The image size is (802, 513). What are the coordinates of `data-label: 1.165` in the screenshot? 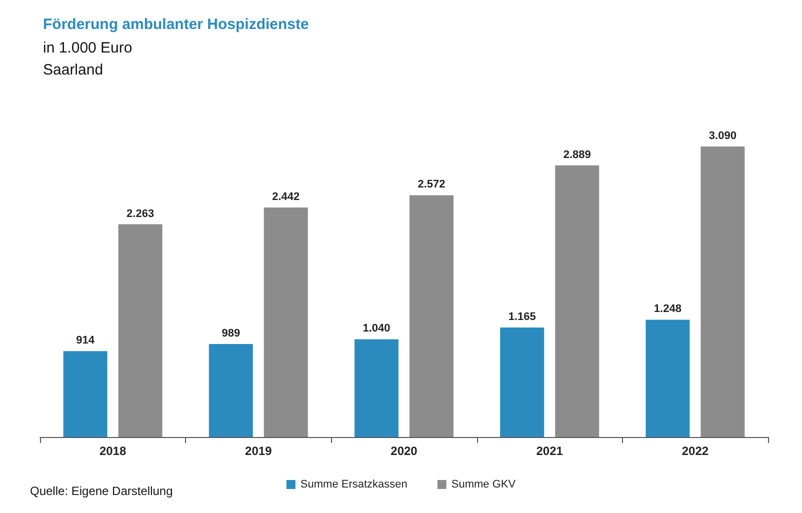 It's located at (522, 316).